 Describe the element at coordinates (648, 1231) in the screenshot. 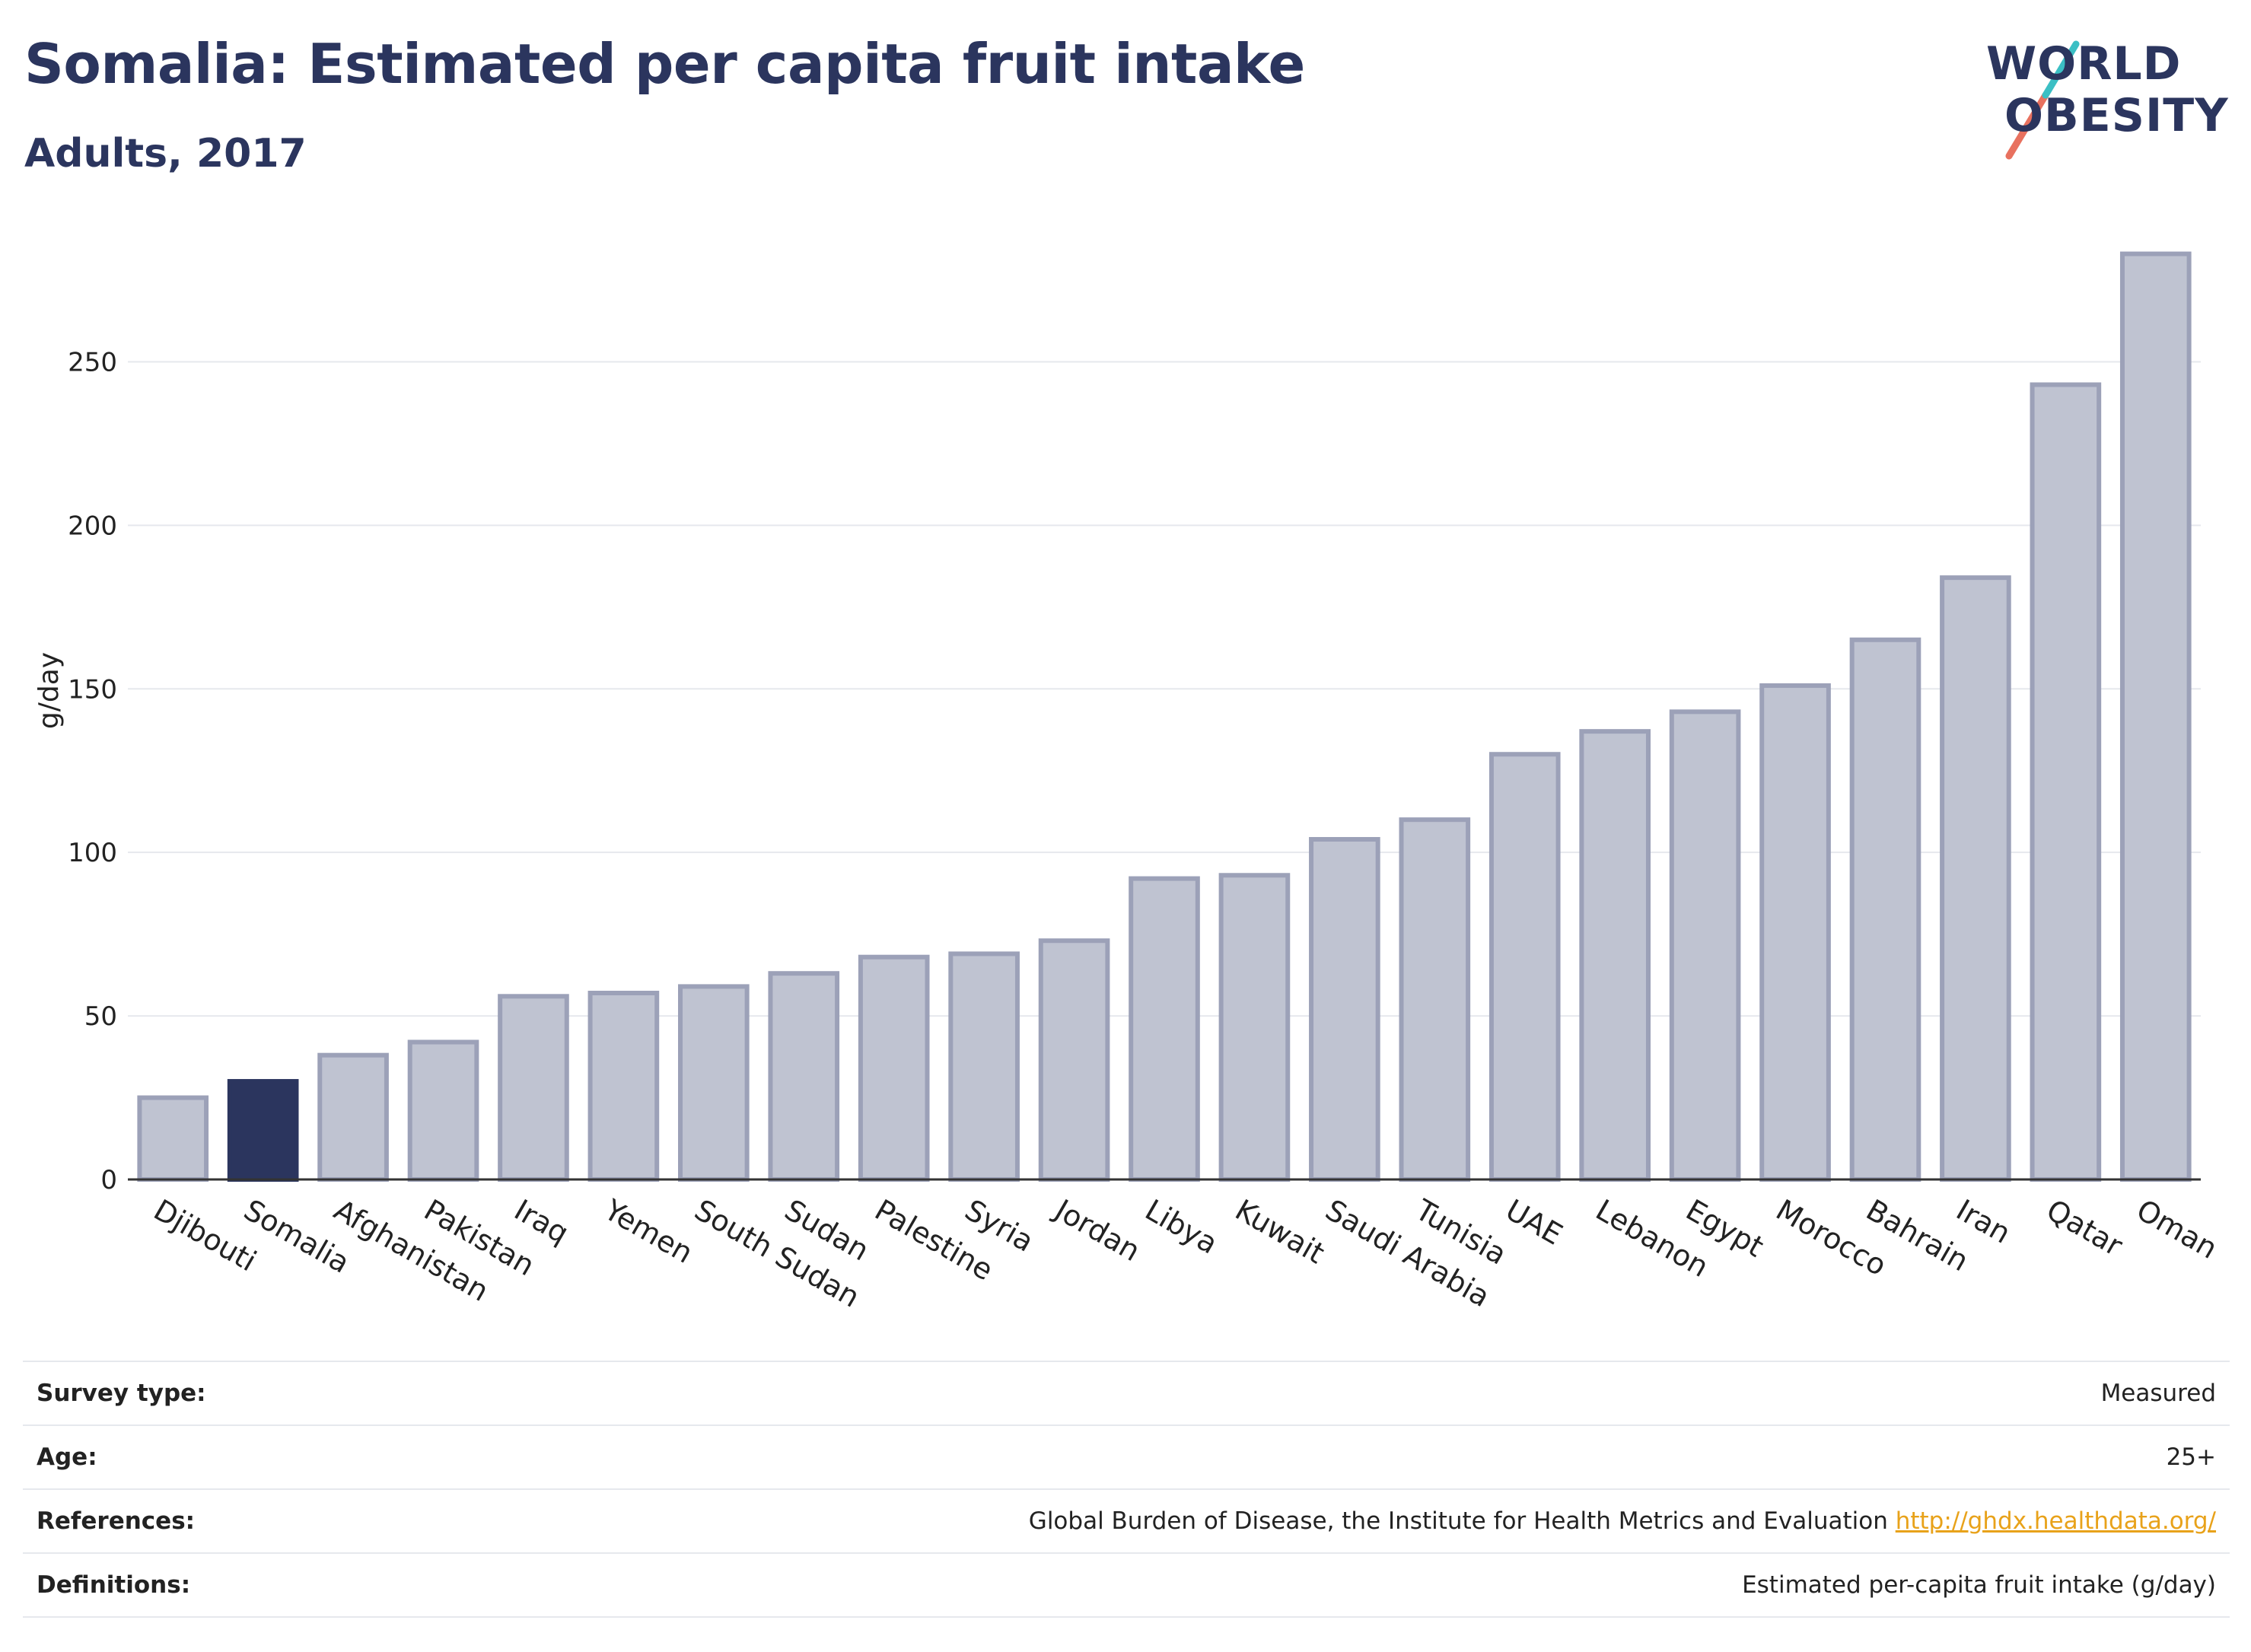

I see `x-tick-label: Yemen` at that location.